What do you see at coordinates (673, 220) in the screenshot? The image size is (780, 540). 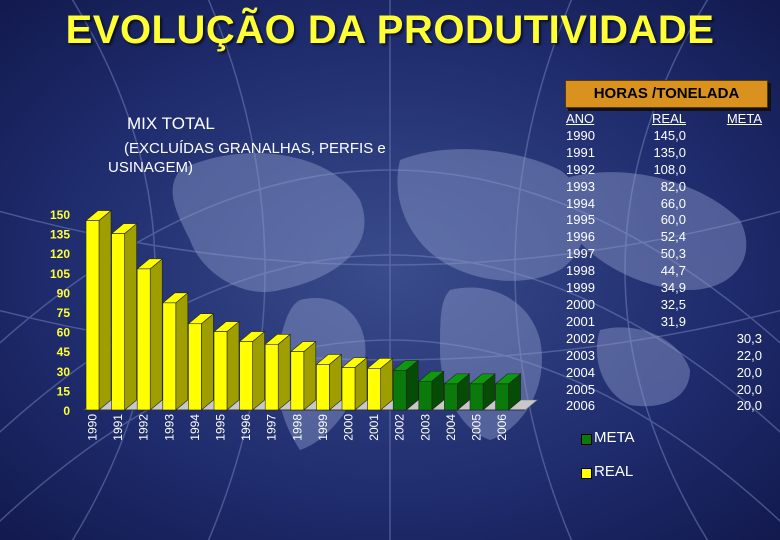 I see `cell-real: 60,0` at bounding box center [673, 220].